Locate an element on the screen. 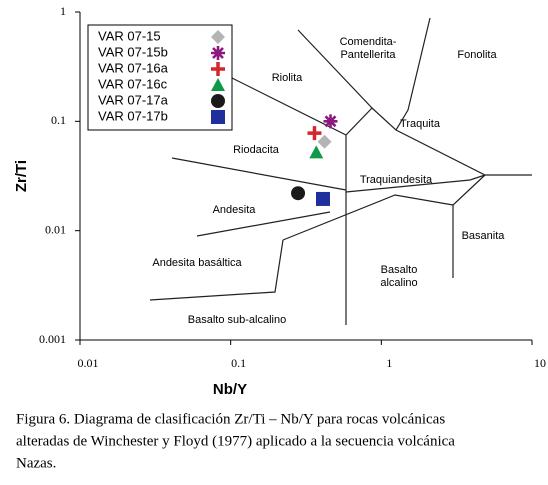  caption-line: Nazas. is located at coordinates (36, 463).